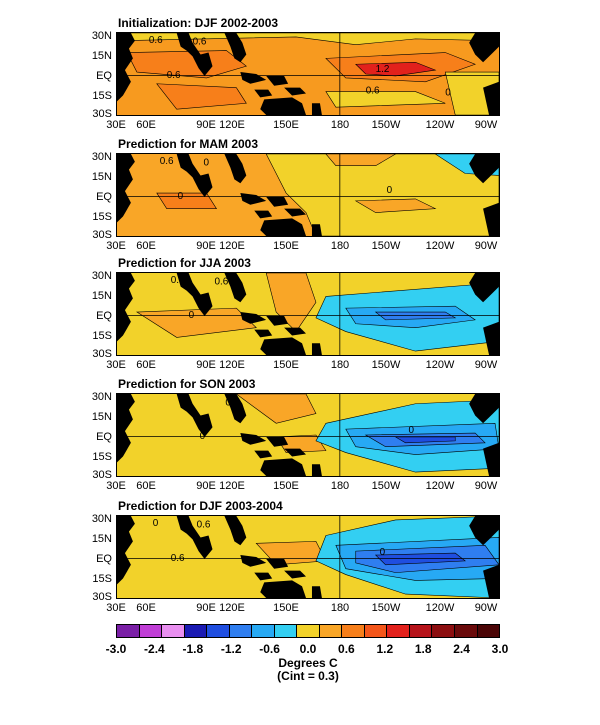 This screenshot has width=600, height=725. Describe the element at coordinates (231, 649) in the screenshot. I see `colorbar-tick-label: -1.2` at that location.